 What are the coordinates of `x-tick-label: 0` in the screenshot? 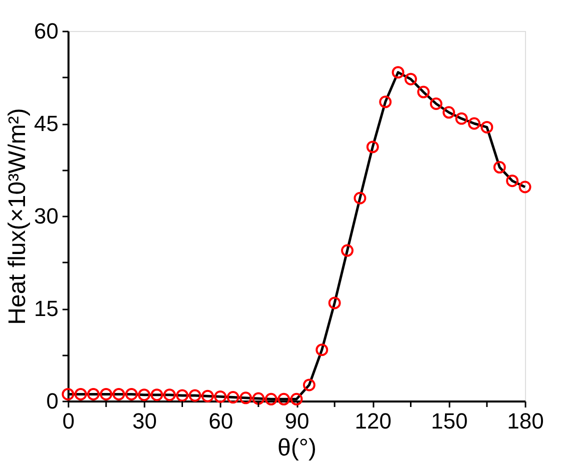 It's located at (68, 421).